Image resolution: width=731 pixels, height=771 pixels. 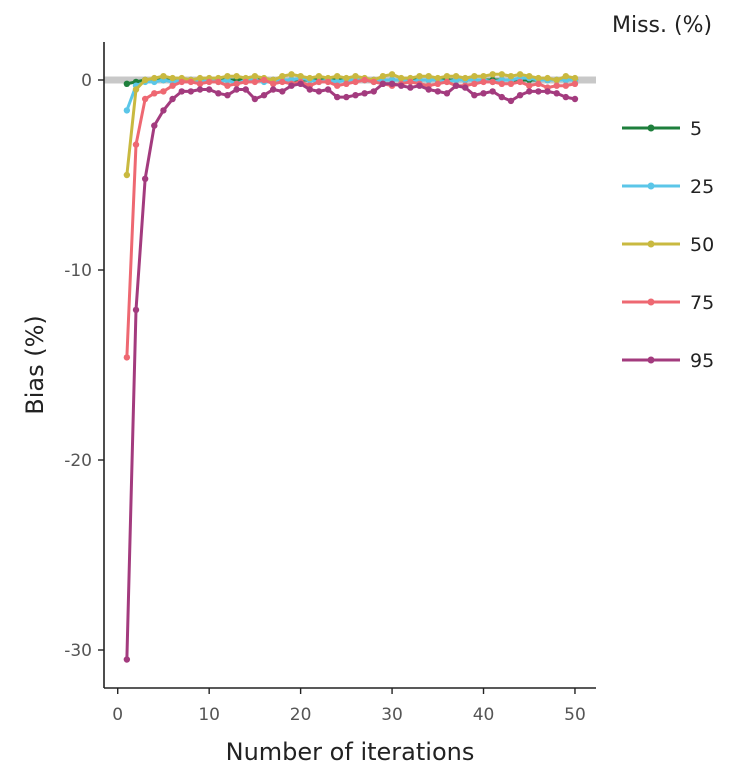 What do you see at coordinates (86, 81) in the screenshot?
I see `y-tick-label: 0` at bounding box center [86, 81].